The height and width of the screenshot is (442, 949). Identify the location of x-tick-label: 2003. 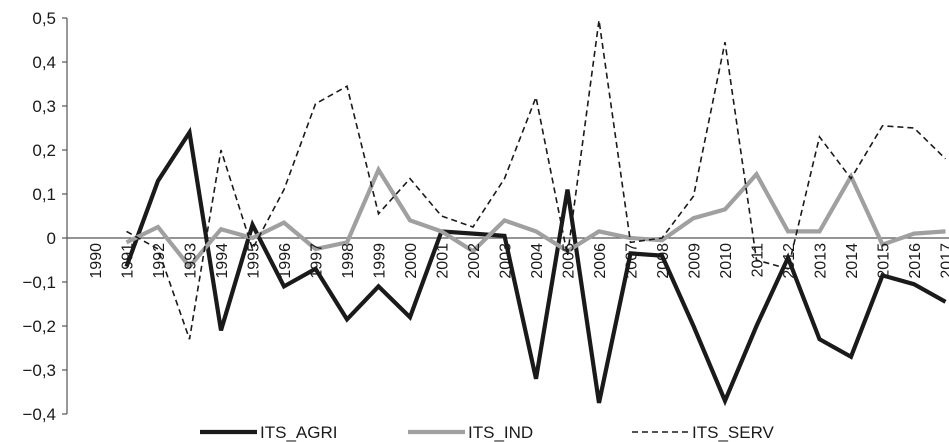
(506, 261).